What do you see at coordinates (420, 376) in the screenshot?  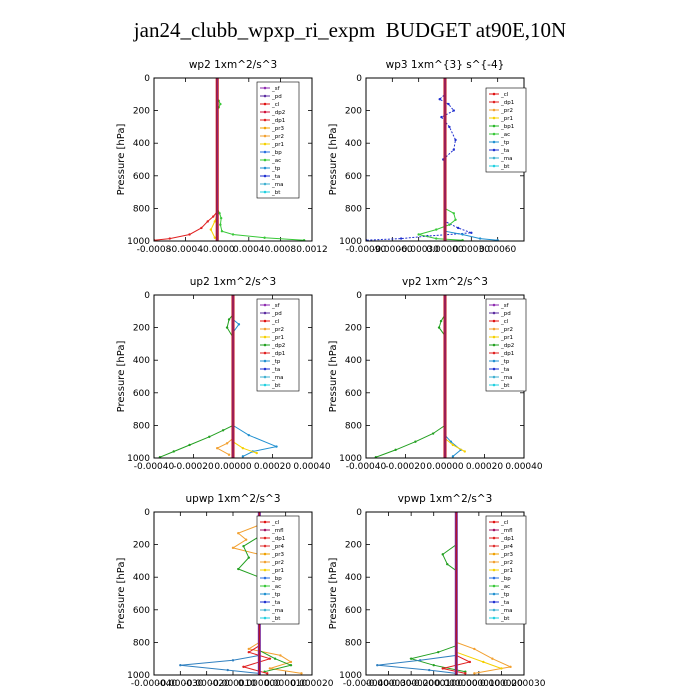 I see `plot-area` at bounding box center [420, 376].